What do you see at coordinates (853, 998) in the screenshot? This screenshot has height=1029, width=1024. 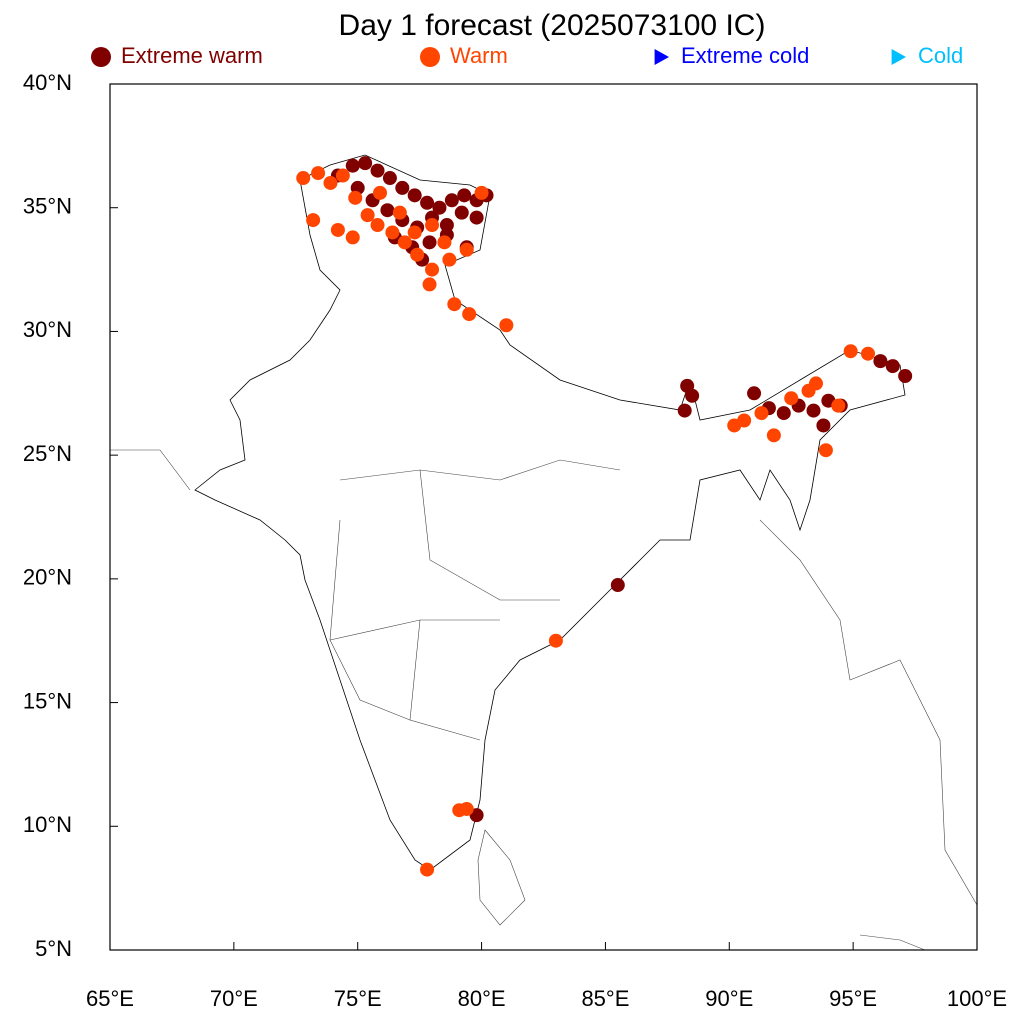 I see `x-tick-label: 95°E` at bounding box center [853, 998].